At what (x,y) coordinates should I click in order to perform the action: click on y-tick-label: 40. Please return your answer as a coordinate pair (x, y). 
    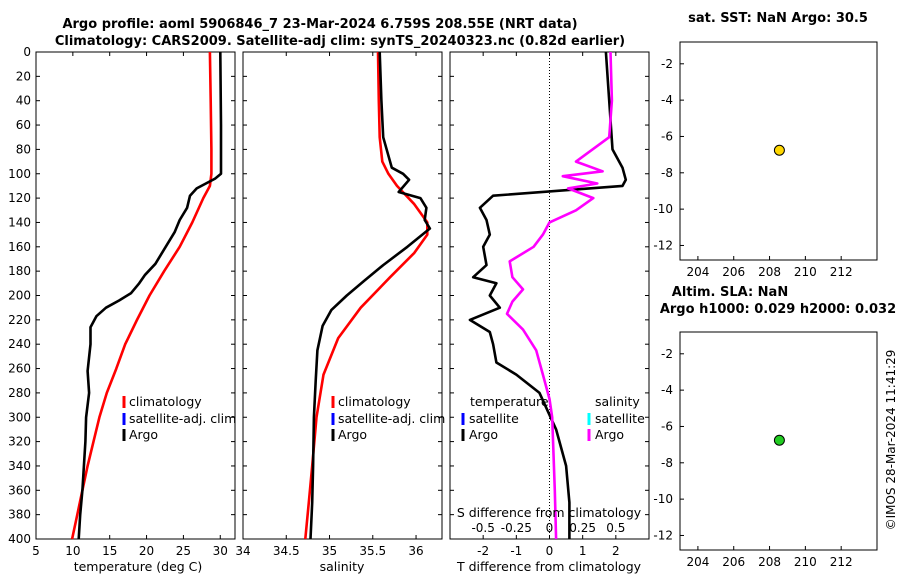
    Looking at the image, I should click on (23, 101).